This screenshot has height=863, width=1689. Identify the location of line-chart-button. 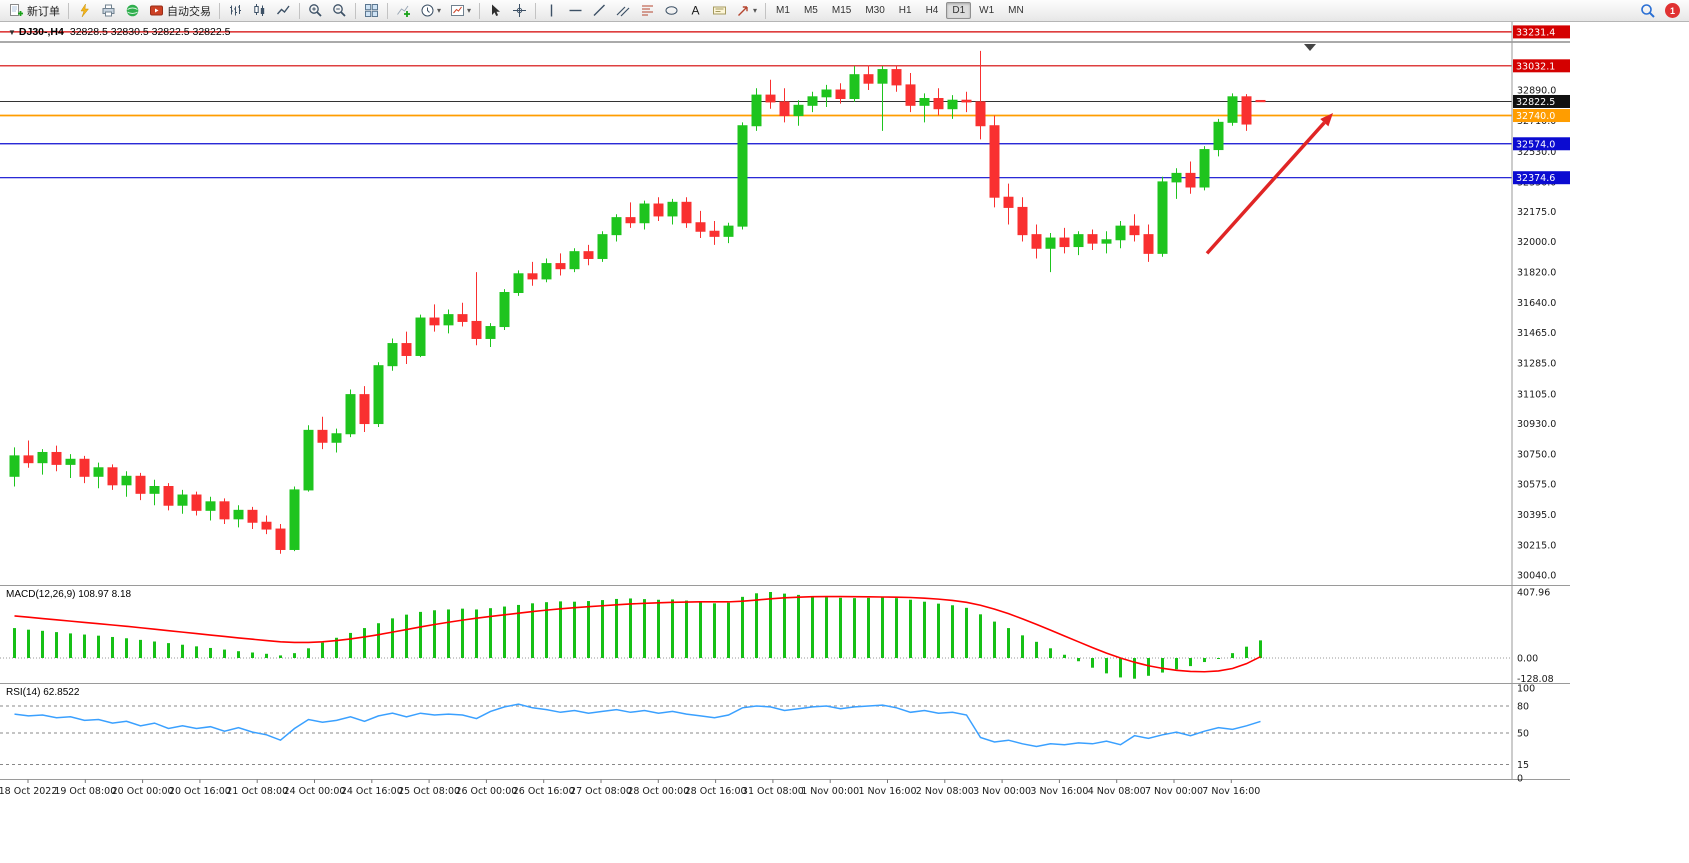
(283, 10).